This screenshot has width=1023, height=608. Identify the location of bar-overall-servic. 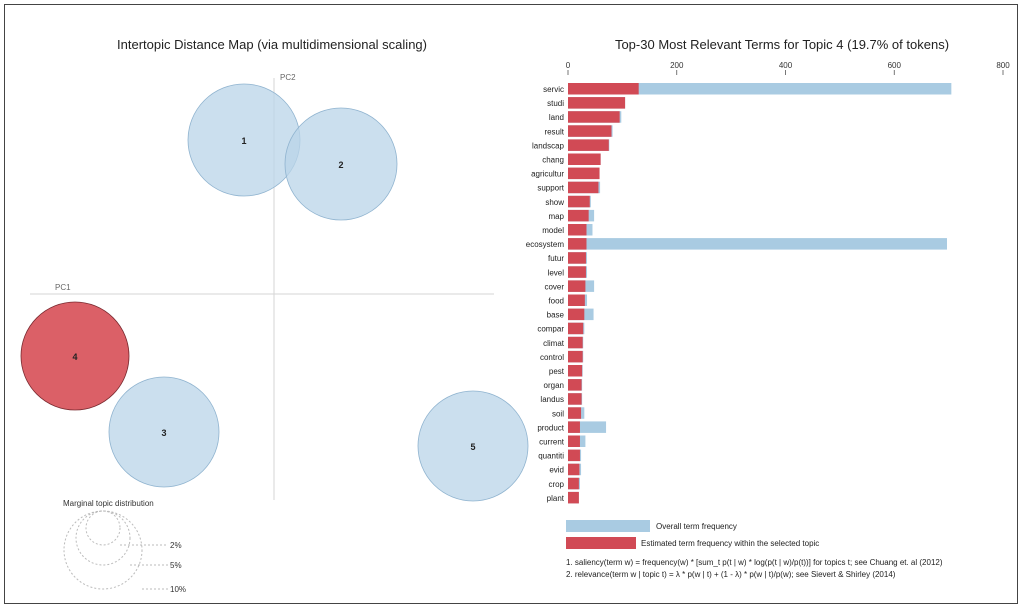
(760, 89).